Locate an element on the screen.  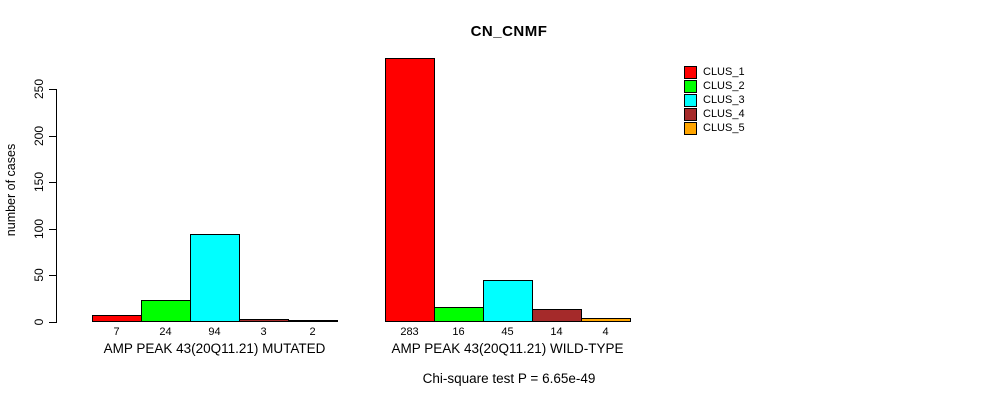
legend-entry: CLUS_2 is located at coordinates (714, 86).